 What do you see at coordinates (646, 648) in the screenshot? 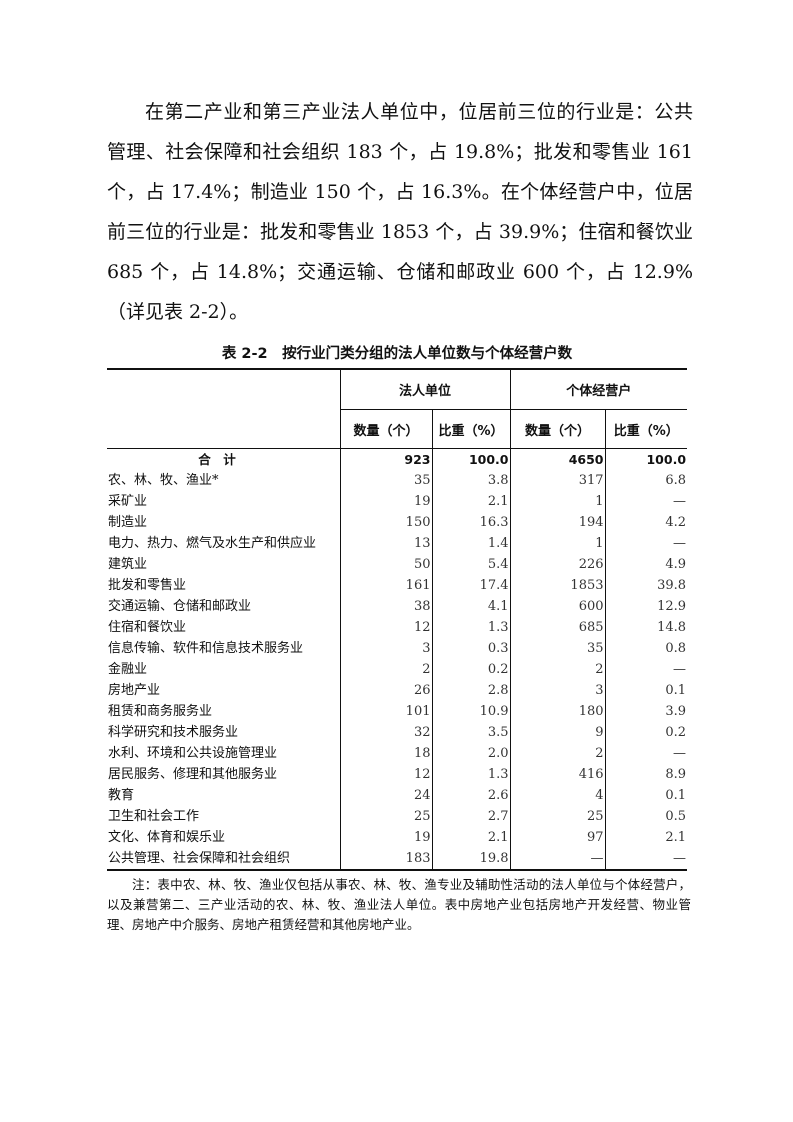
I see `cell: 0.8` at bounding box center [646, 648].